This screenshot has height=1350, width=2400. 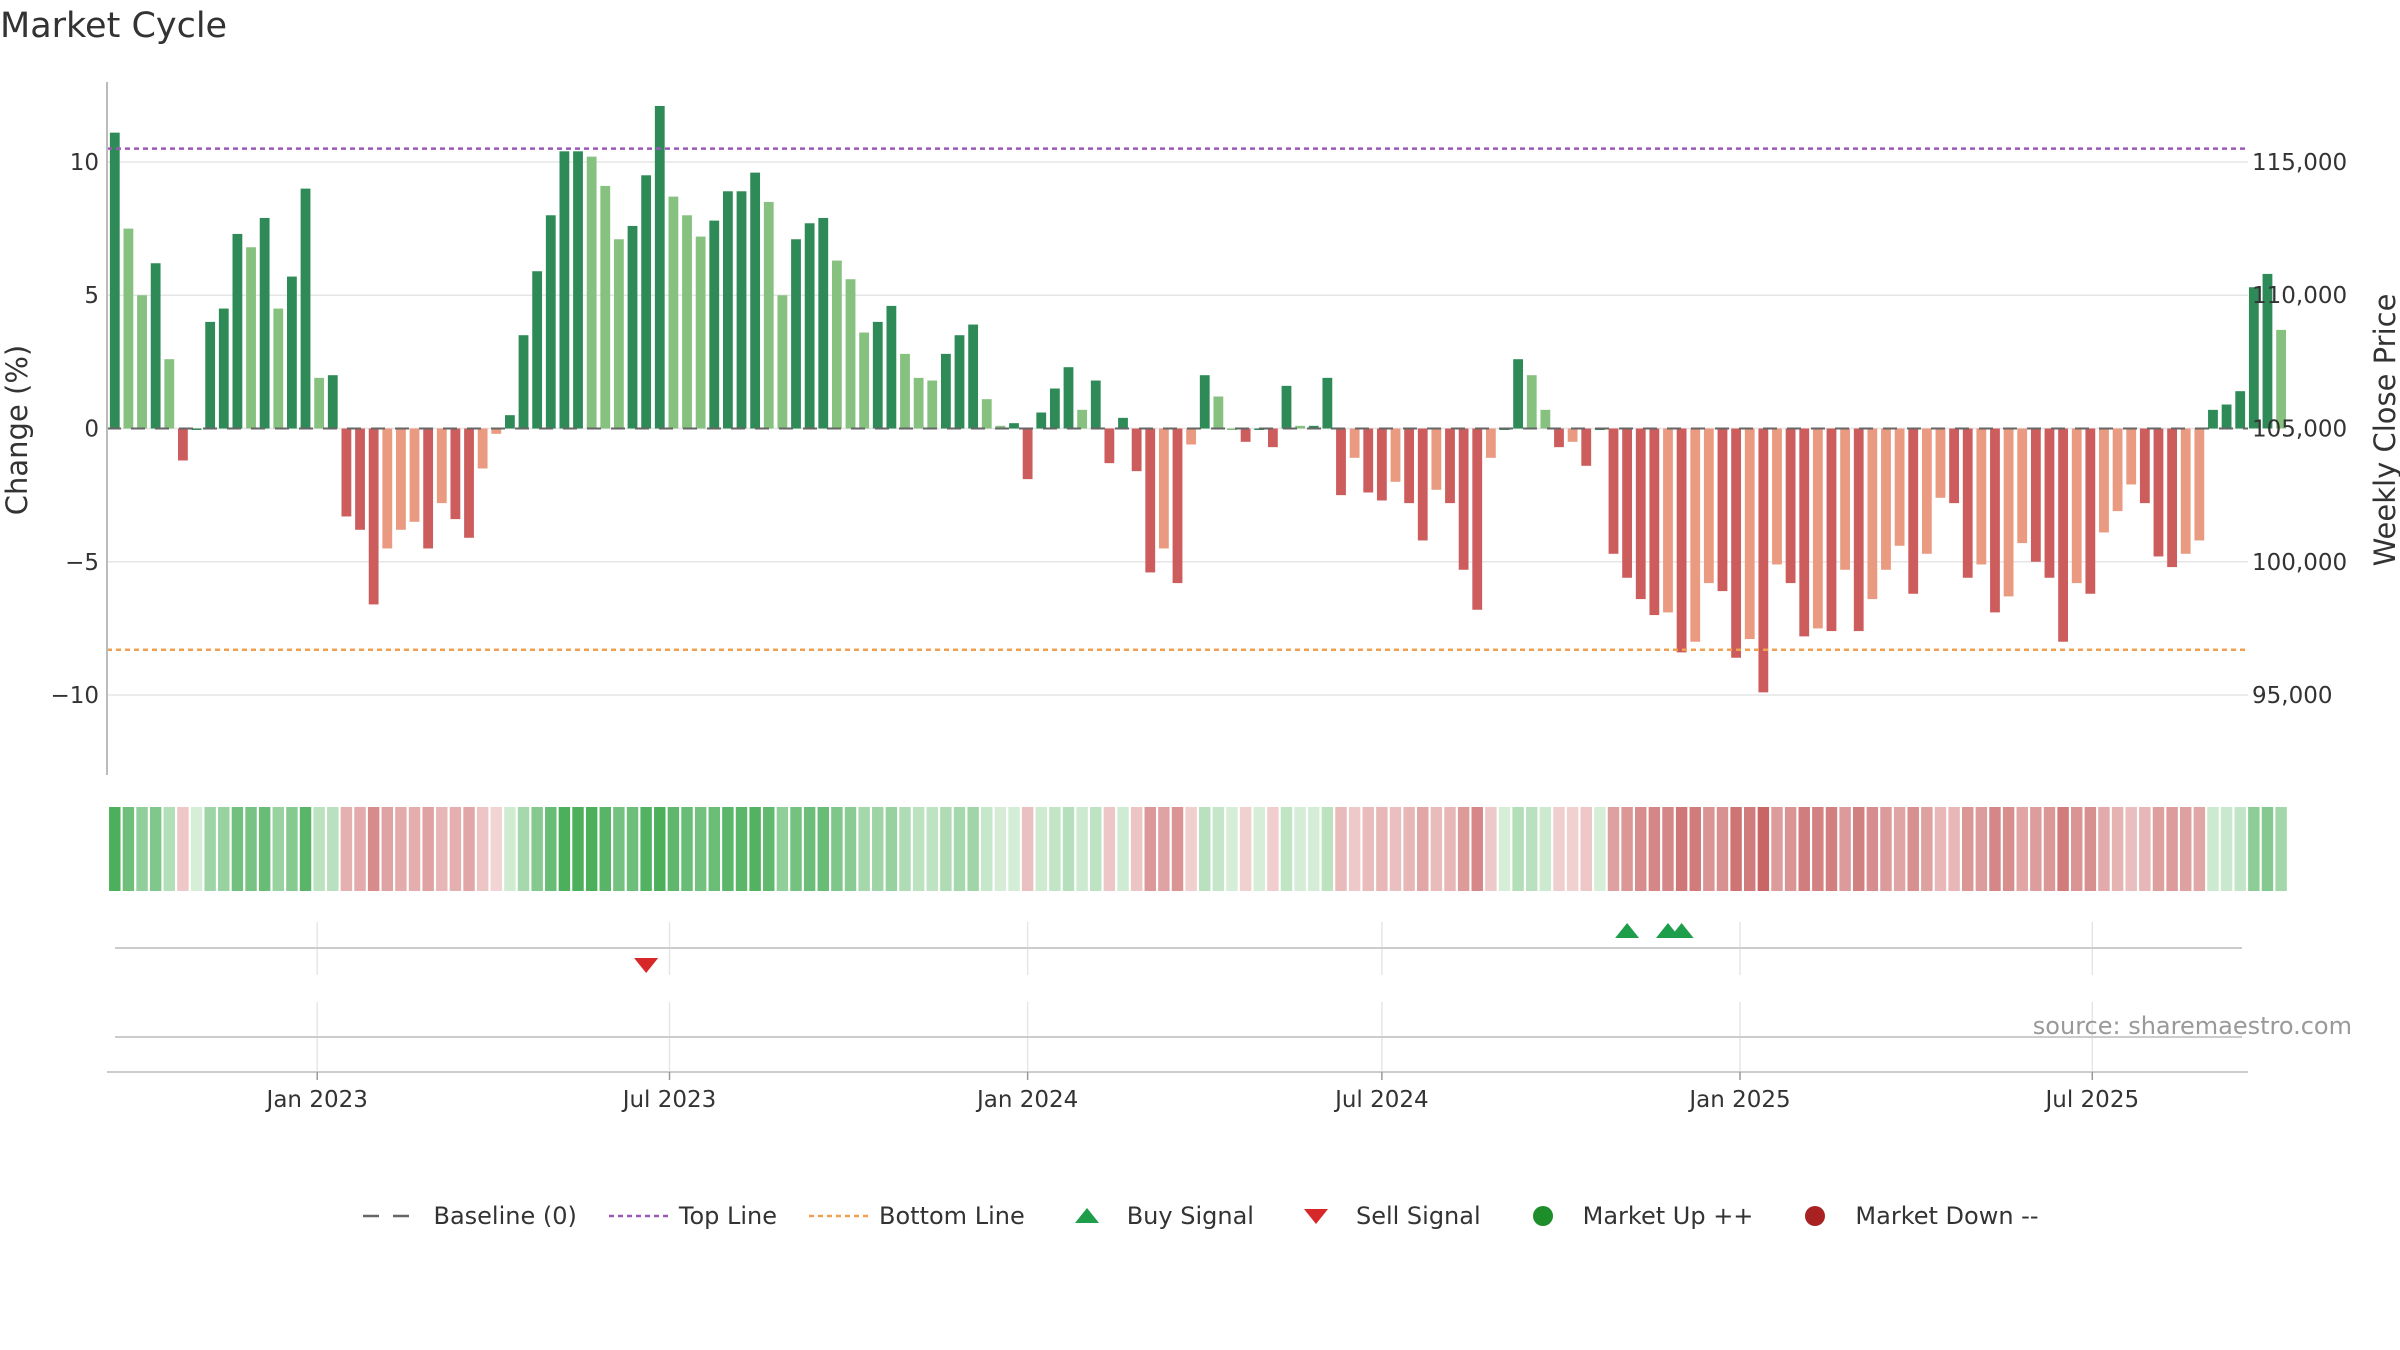 What do you see at coordinates (505, 1216) in the screenshot?
I see `legend-label: Baseline (0)` at bounding box center [505, 1216].